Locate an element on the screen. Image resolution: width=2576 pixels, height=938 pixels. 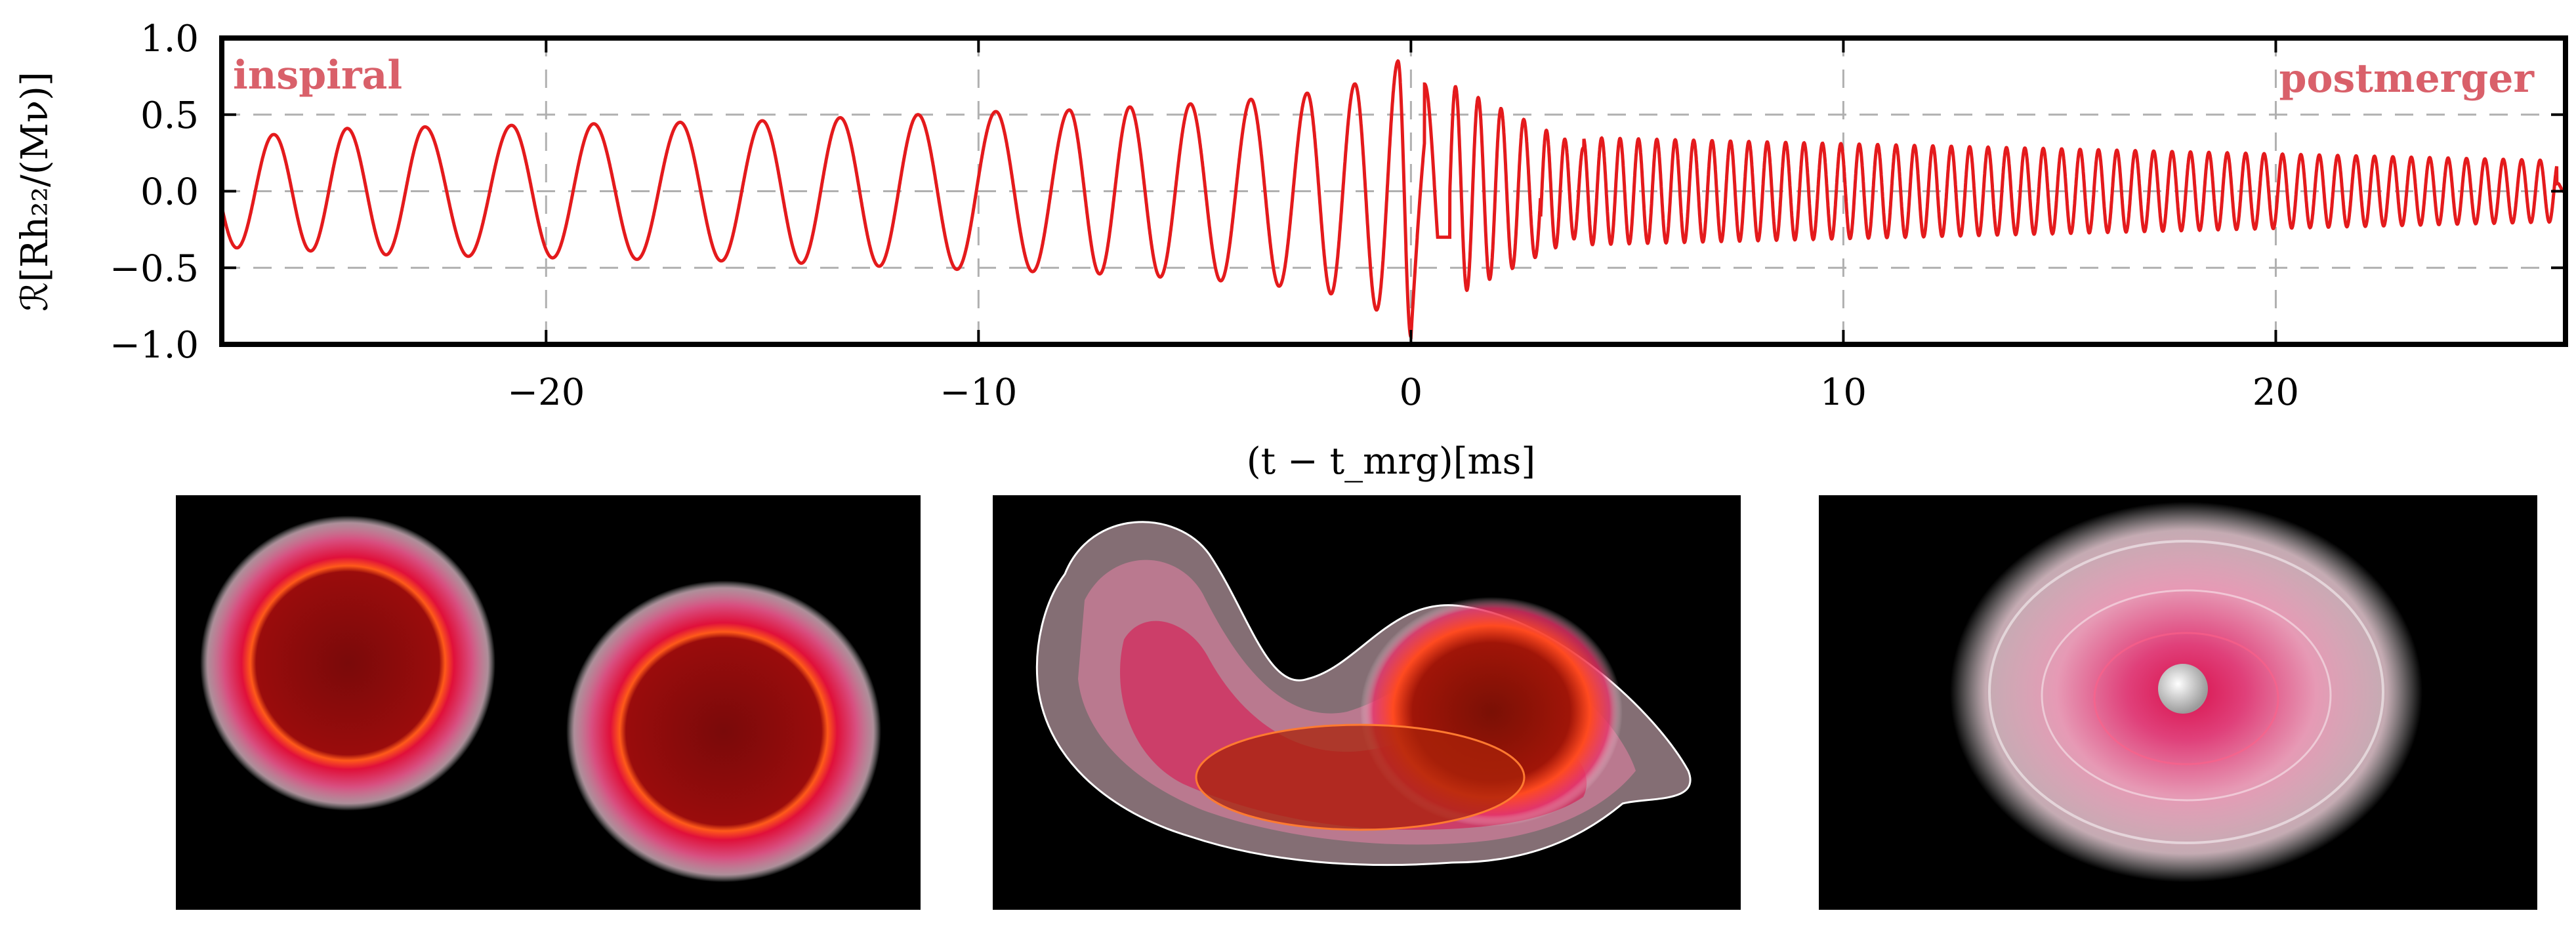
panel-postmerger-disk is located at coordinates (2178, 702).